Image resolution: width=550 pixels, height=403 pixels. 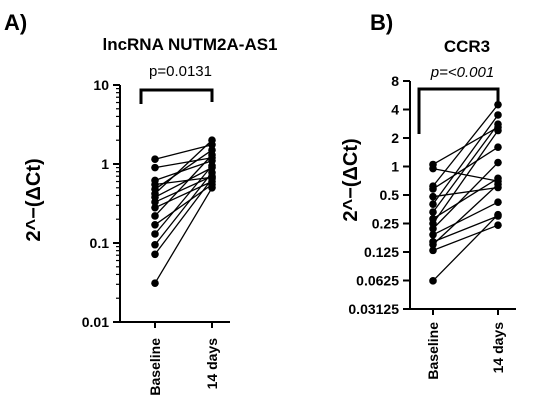 I want to click on chart-title: CCR3, so click(x=467, y=46).